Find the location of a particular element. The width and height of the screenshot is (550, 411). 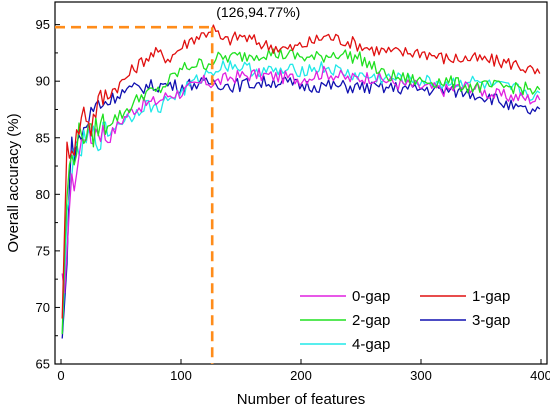

y-axis-title: Overall accuracy (%) is located at coordinates (13, 182).